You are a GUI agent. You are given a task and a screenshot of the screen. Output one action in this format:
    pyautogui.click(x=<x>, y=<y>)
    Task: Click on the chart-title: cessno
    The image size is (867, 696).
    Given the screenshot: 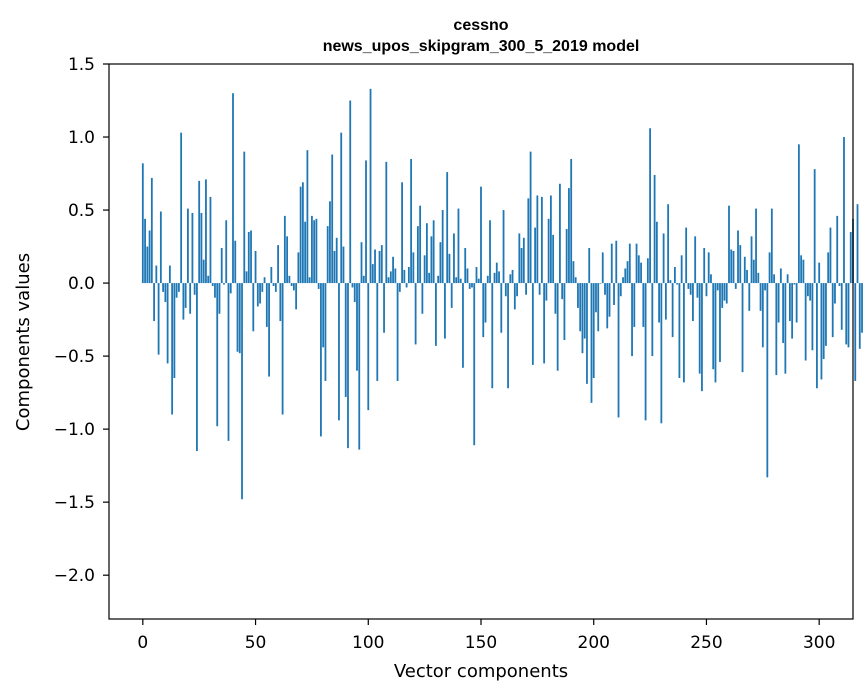 What is the action you would take?
    pyautogui.click(x=480, y=25)
    